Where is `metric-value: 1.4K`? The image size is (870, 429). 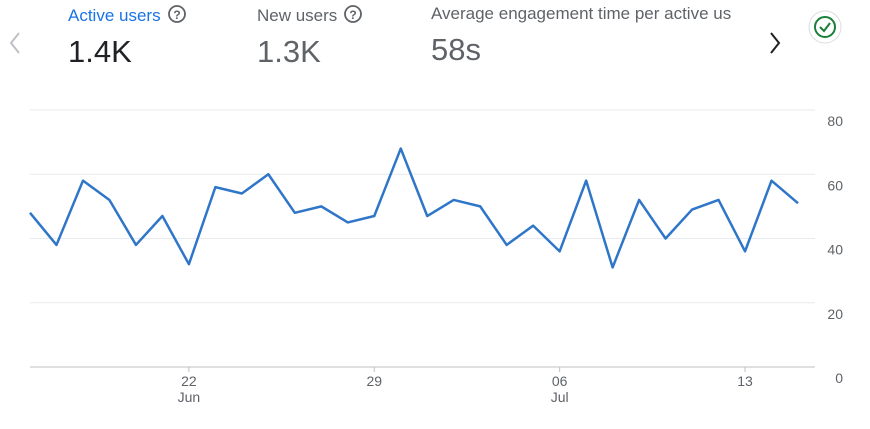
metric-value: 1.4K is located at coordinates (100, 51).